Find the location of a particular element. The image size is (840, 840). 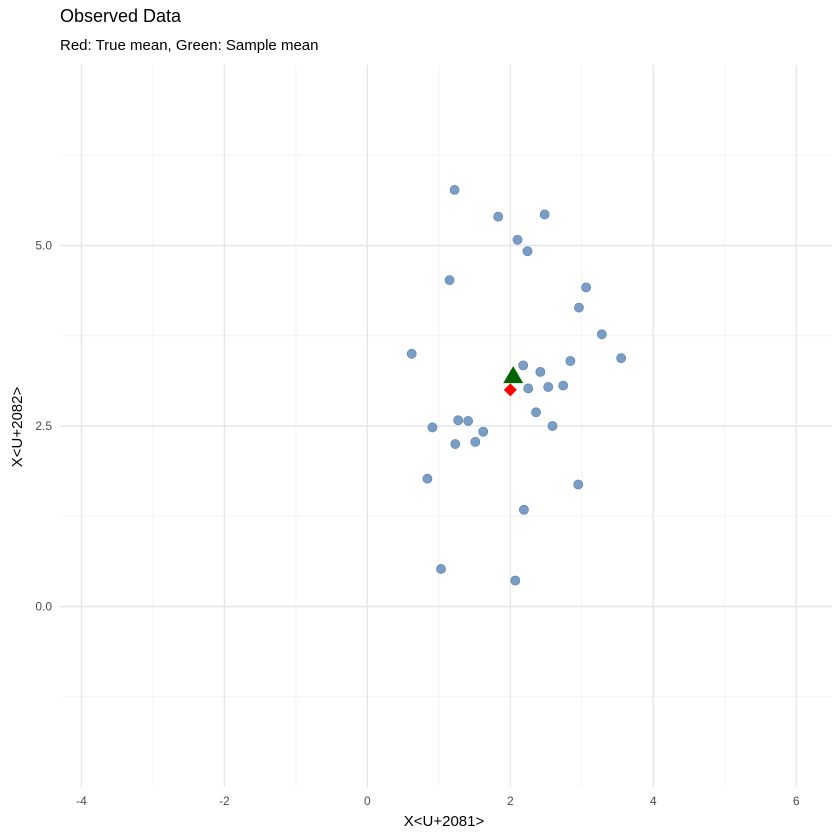

y-tick-label: 0.0 is located at coordinates (43, 607).